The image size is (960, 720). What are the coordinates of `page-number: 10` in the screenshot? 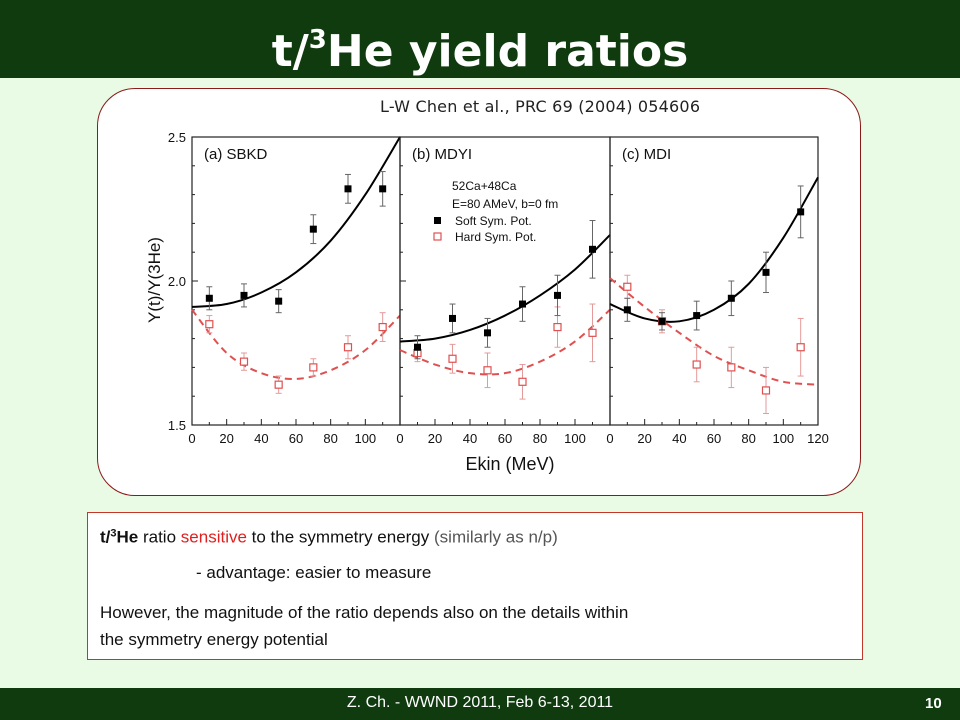 It's located at (933, 703).